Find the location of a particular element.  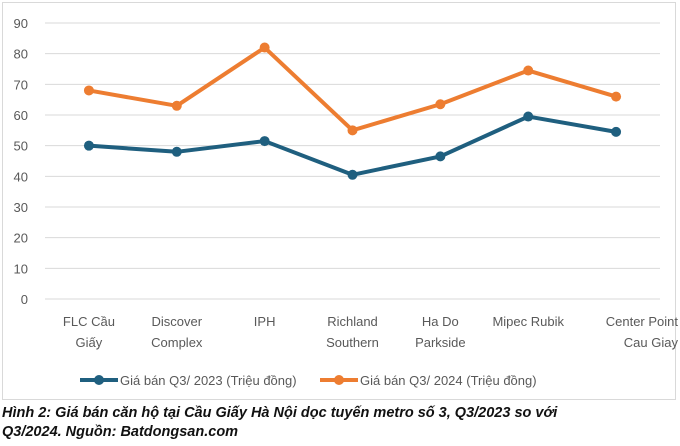

x-tick-label: Parkside is located at coordinates (440, 342).